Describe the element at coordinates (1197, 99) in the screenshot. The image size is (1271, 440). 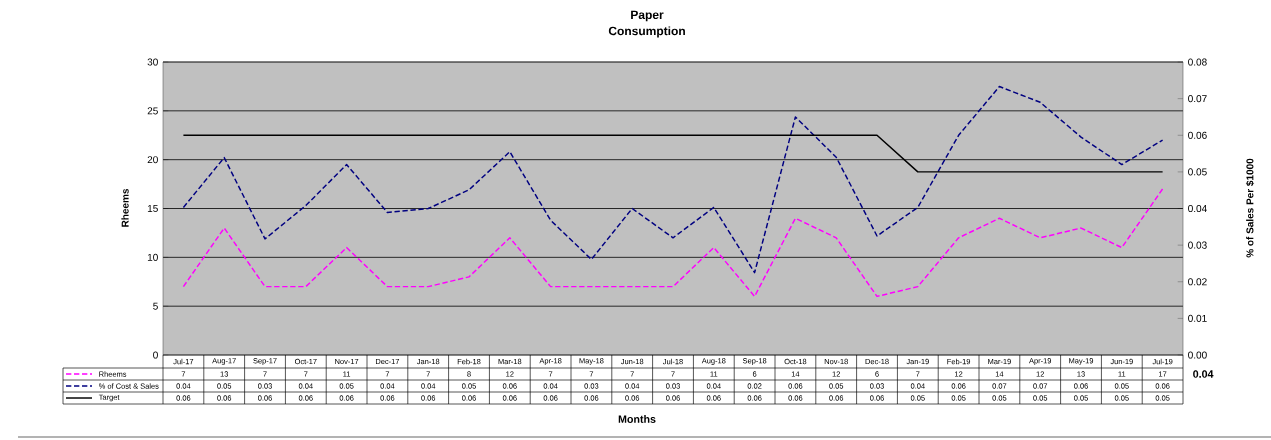
I see `y2-tick-label: 0.07` at that location.